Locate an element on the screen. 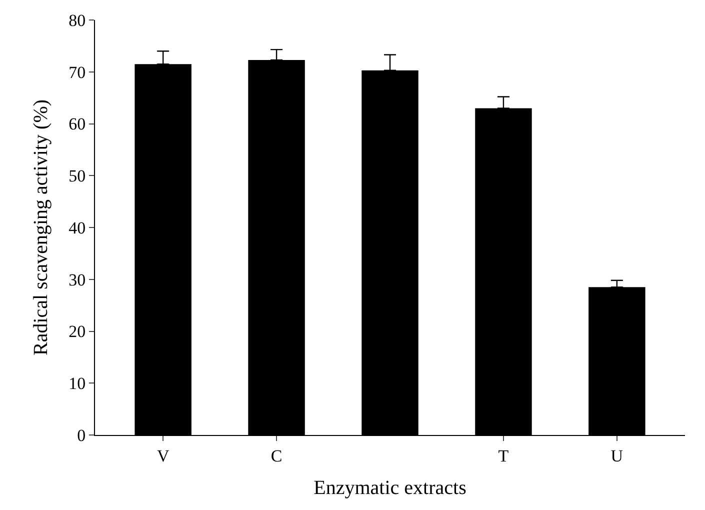 Image resolution: width=705 pixels, height=510 pixels. y-tick-label: 40 is located at coordinates (77, 228).